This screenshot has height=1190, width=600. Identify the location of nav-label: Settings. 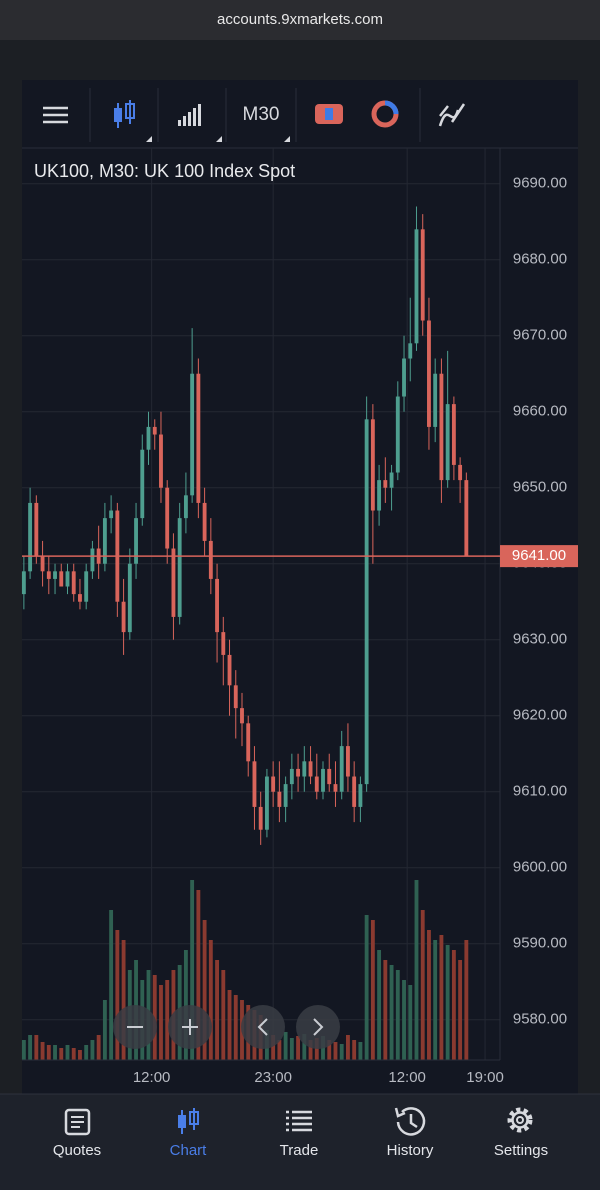
(521, 1150).